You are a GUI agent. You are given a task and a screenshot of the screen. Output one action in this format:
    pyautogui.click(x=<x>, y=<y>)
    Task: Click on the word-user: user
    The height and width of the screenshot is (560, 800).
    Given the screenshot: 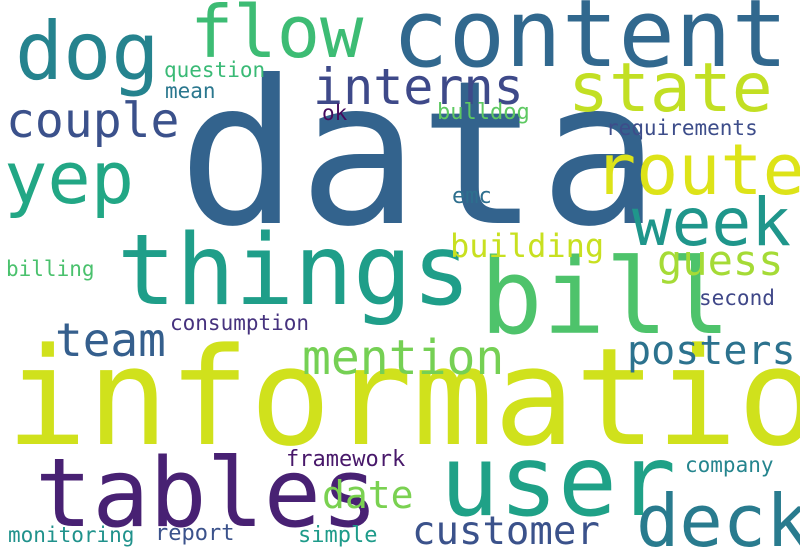 What is the action you would take?
    pyautogui.click(x=558, y=482)
    